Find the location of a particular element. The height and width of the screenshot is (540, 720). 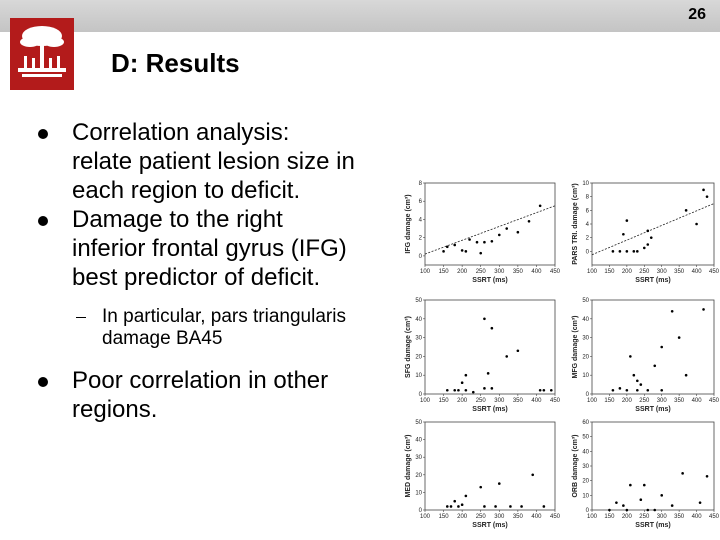

y-tick-label: 6 is located at coordinates (588, 211).